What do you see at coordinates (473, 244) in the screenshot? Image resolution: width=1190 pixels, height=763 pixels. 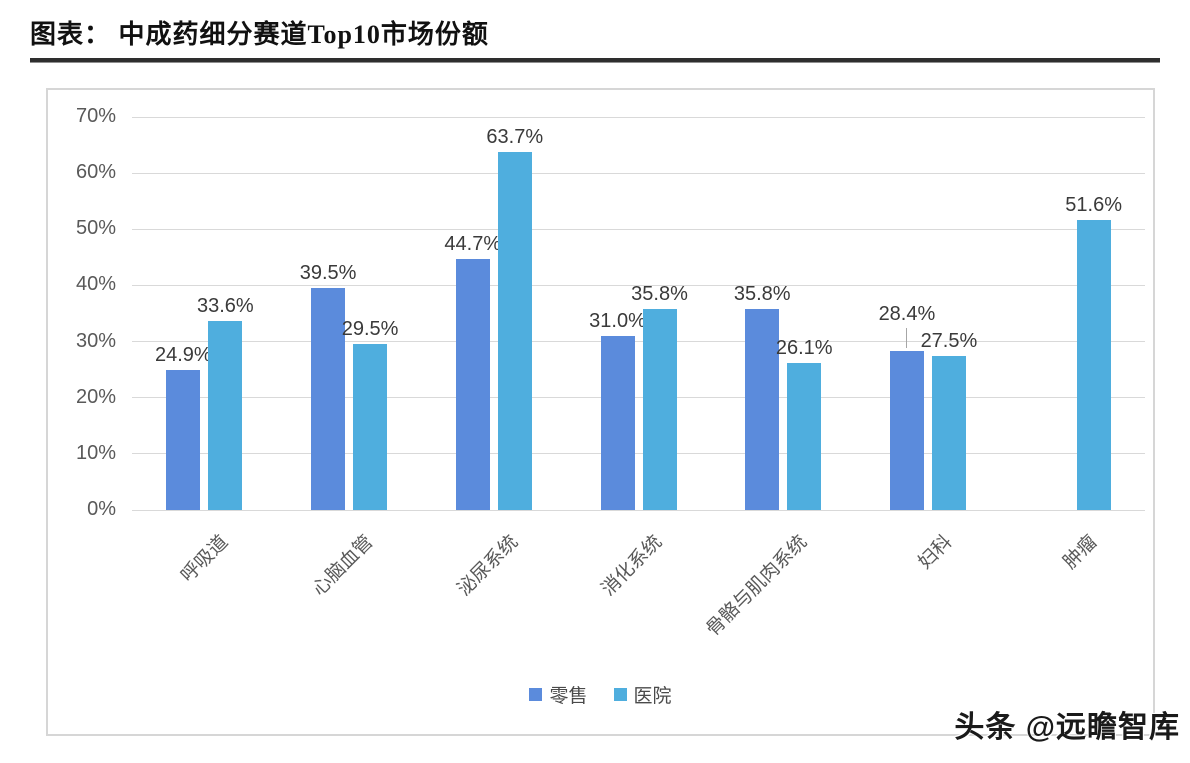 I see `value-label: 44.7%` at bounding box center [473, 244].